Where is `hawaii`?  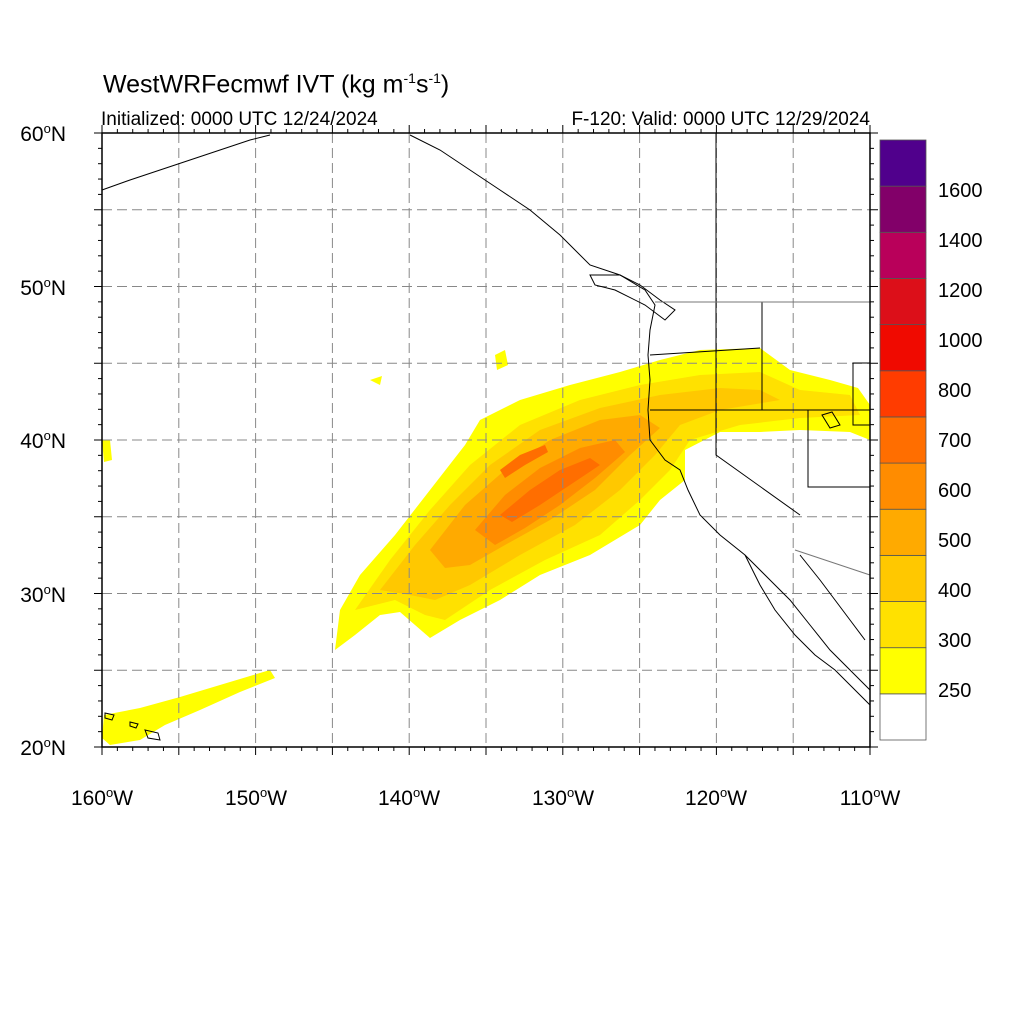
hawaii is located at coordinates (132, 726).